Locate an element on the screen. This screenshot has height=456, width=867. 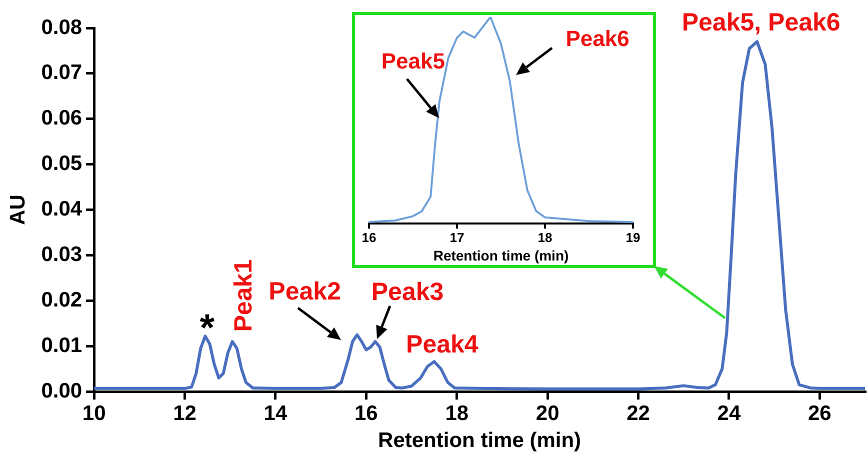
x-tick-label: 14 is located at coordinates (276, 413).